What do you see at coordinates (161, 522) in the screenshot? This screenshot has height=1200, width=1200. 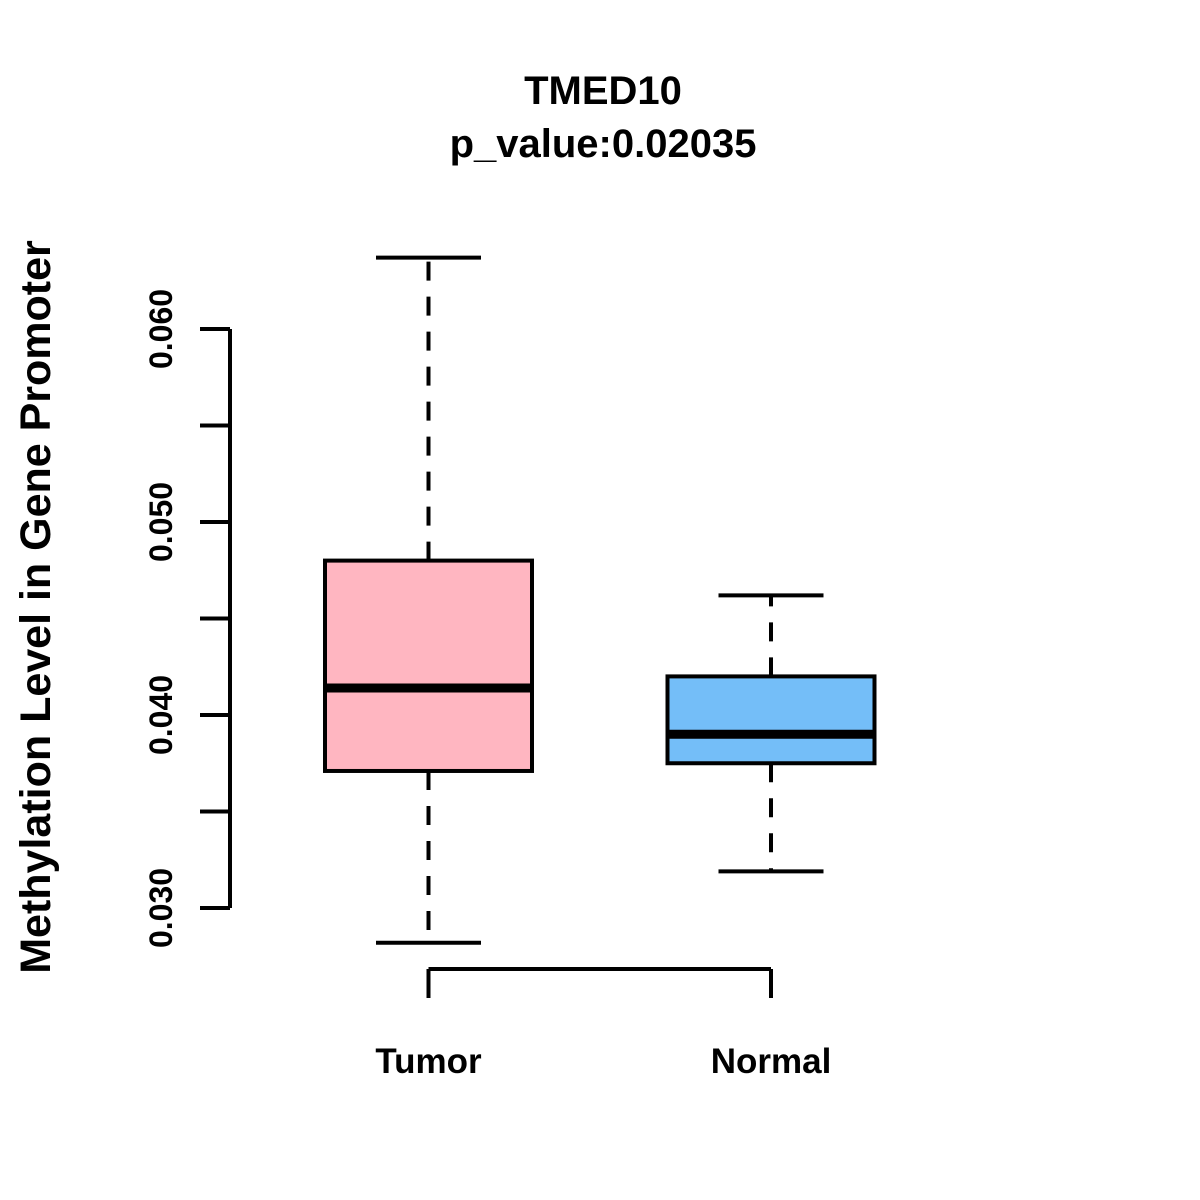 I see `y-tick-label: 0.050` at bounding box center [161, 522].